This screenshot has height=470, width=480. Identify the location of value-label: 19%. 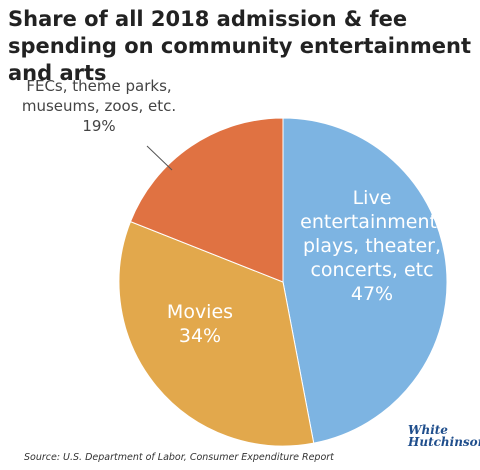
(99, 126).